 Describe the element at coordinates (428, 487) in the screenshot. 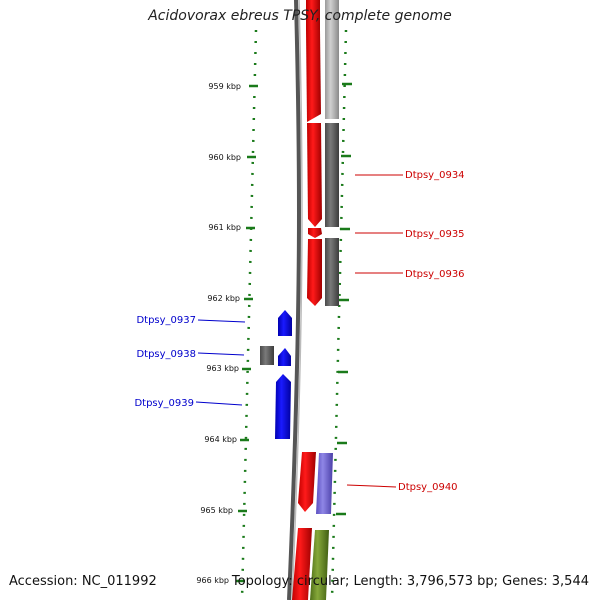

I see `gene-label-dtpsy-0940: Dtpsy_0940` at that location.